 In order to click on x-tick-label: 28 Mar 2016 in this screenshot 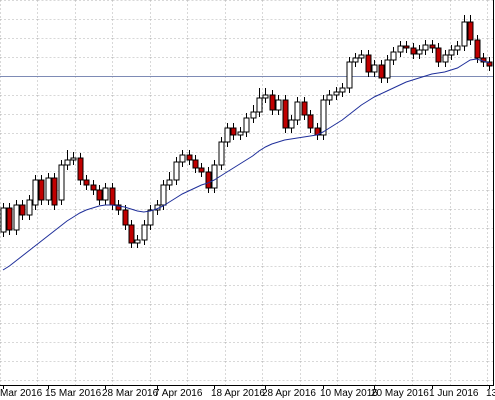, I will do `click(130, 393)`.